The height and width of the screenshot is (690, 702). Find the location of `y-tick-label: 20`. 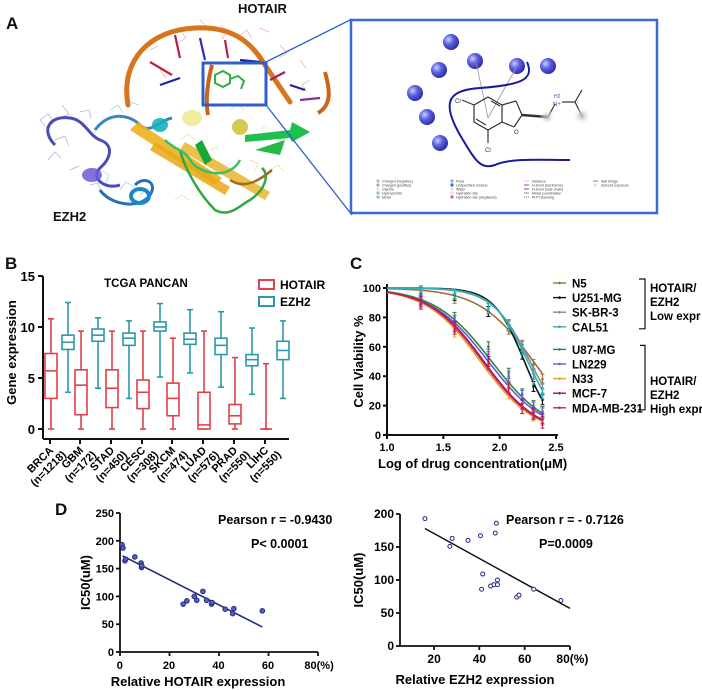

y-tick-label: 20 is located at coordinates (375, 407).